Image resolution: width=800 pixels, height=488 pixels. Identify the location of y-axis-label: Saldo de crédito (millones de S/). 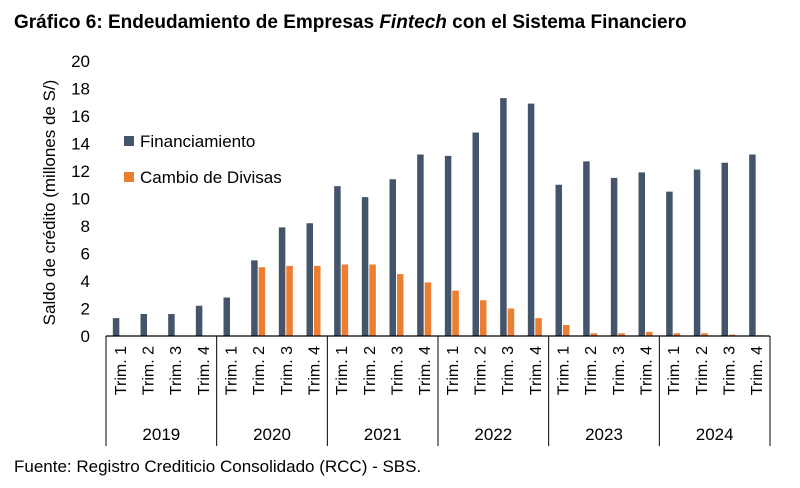
(49, 203).